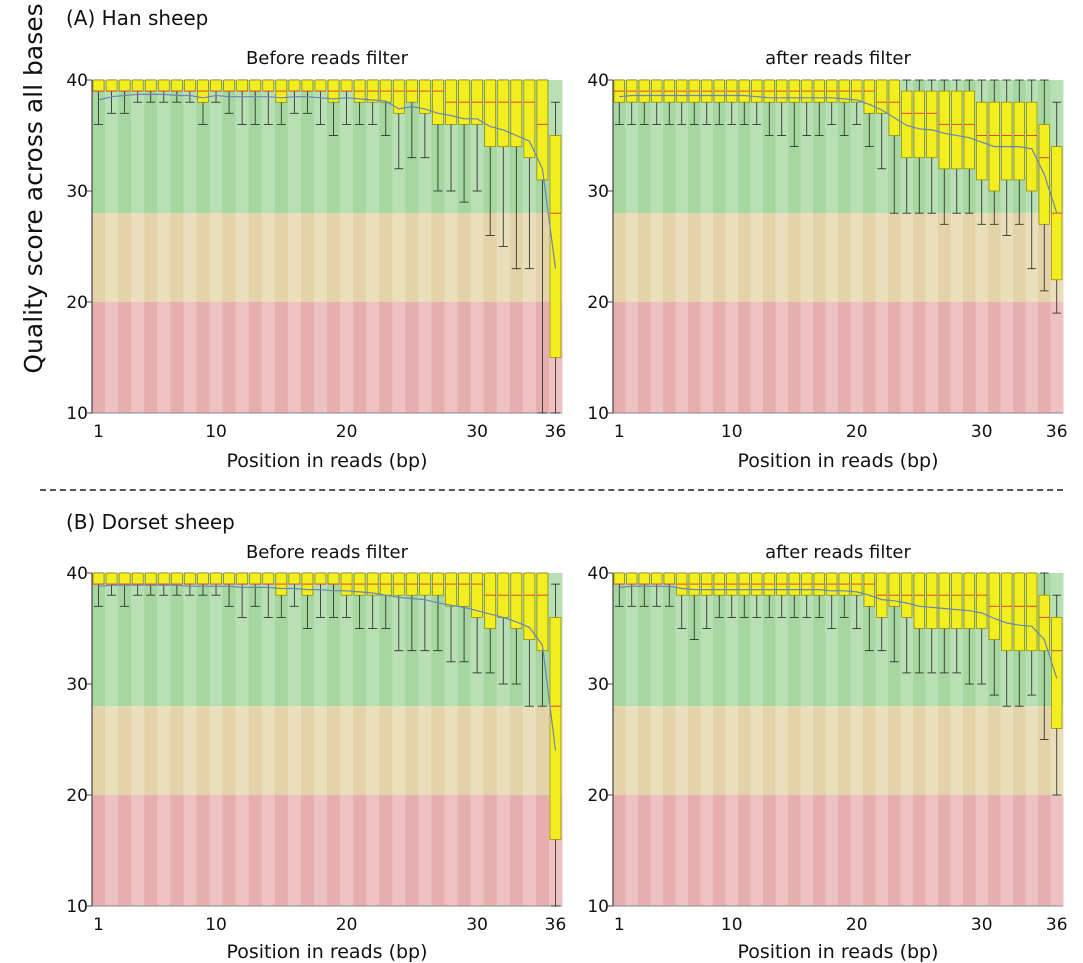  Describe the element at coordinates (838, 58) in the screenshot. I see `panel-title: after reads filter` at that location.